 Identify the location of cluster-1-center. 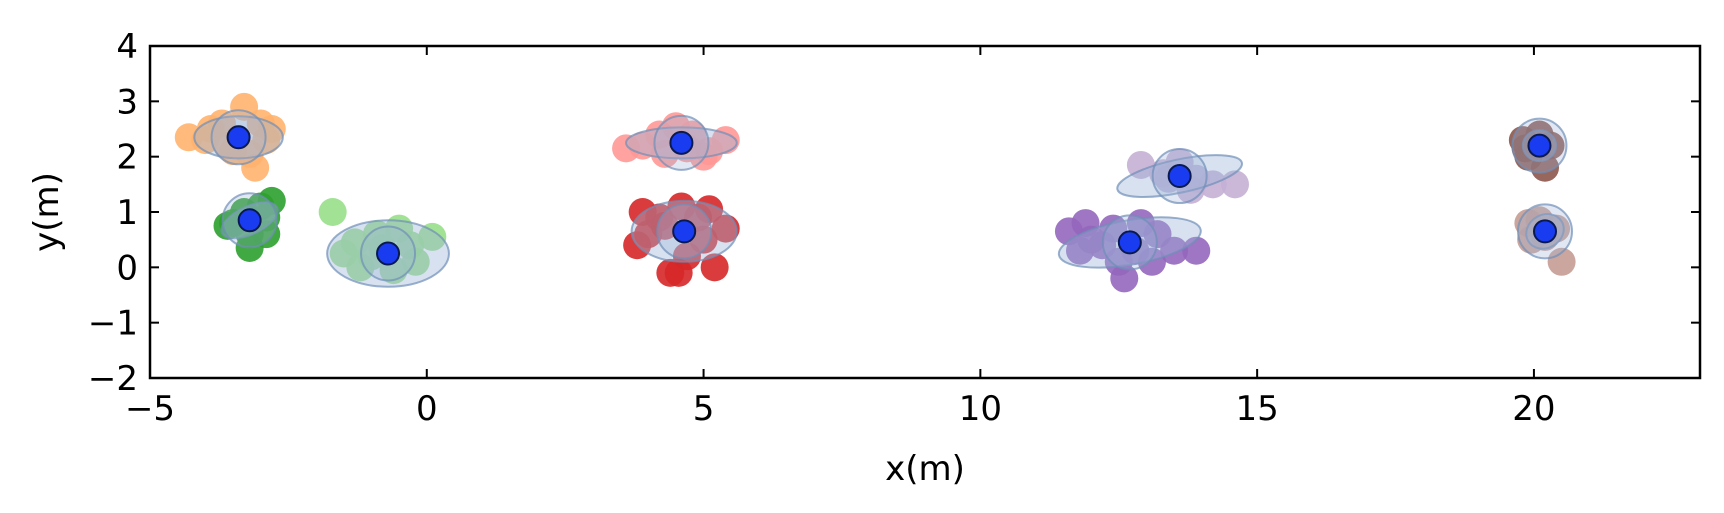
(249, 220).